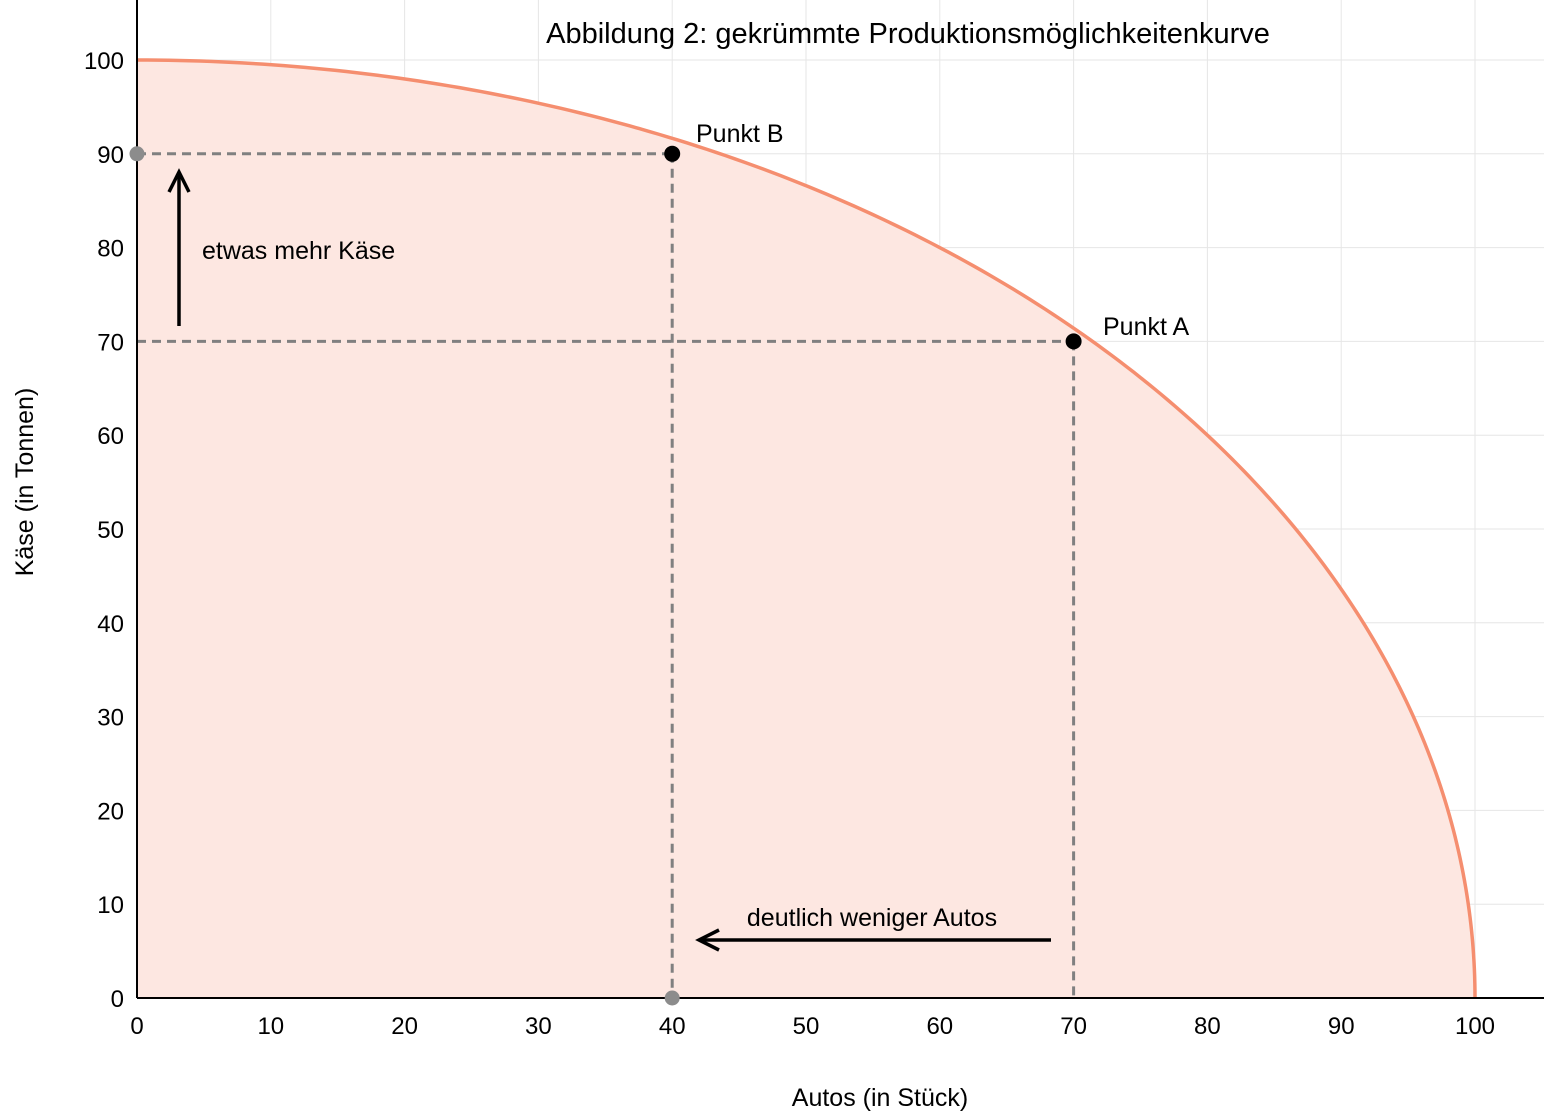 This screenshot has width=1544, height=1120. What do you see at coordinates (298, 251) in the screenshot?
I see `annotation-more-cheese: etwas mehr Käse` at bounding box center [298, 251].